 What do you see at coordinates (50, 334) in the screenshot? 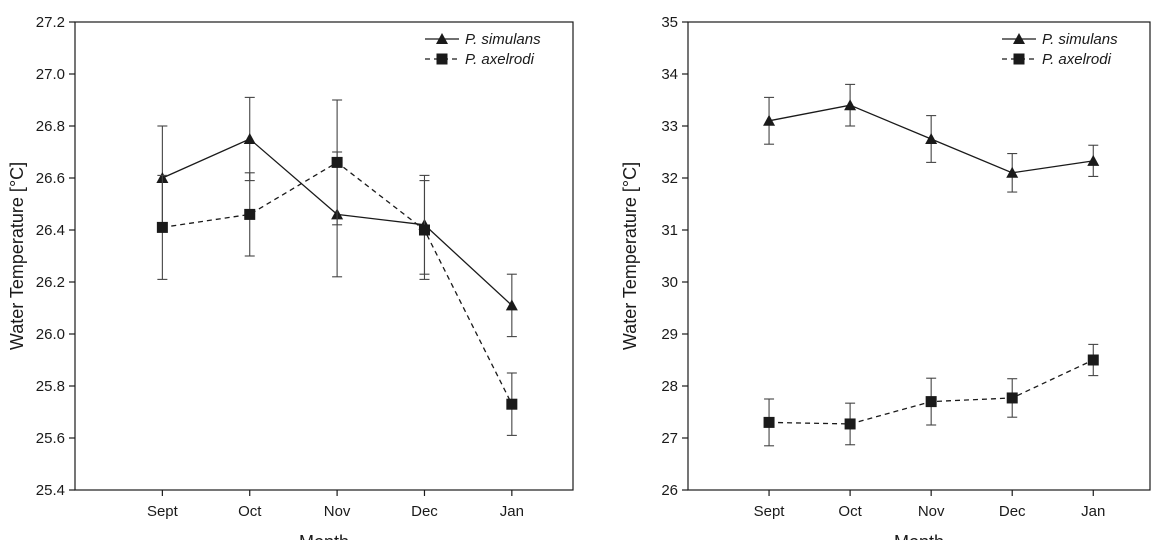
I see `y-tick-label: 26.0` at bounding box center [50, 334].